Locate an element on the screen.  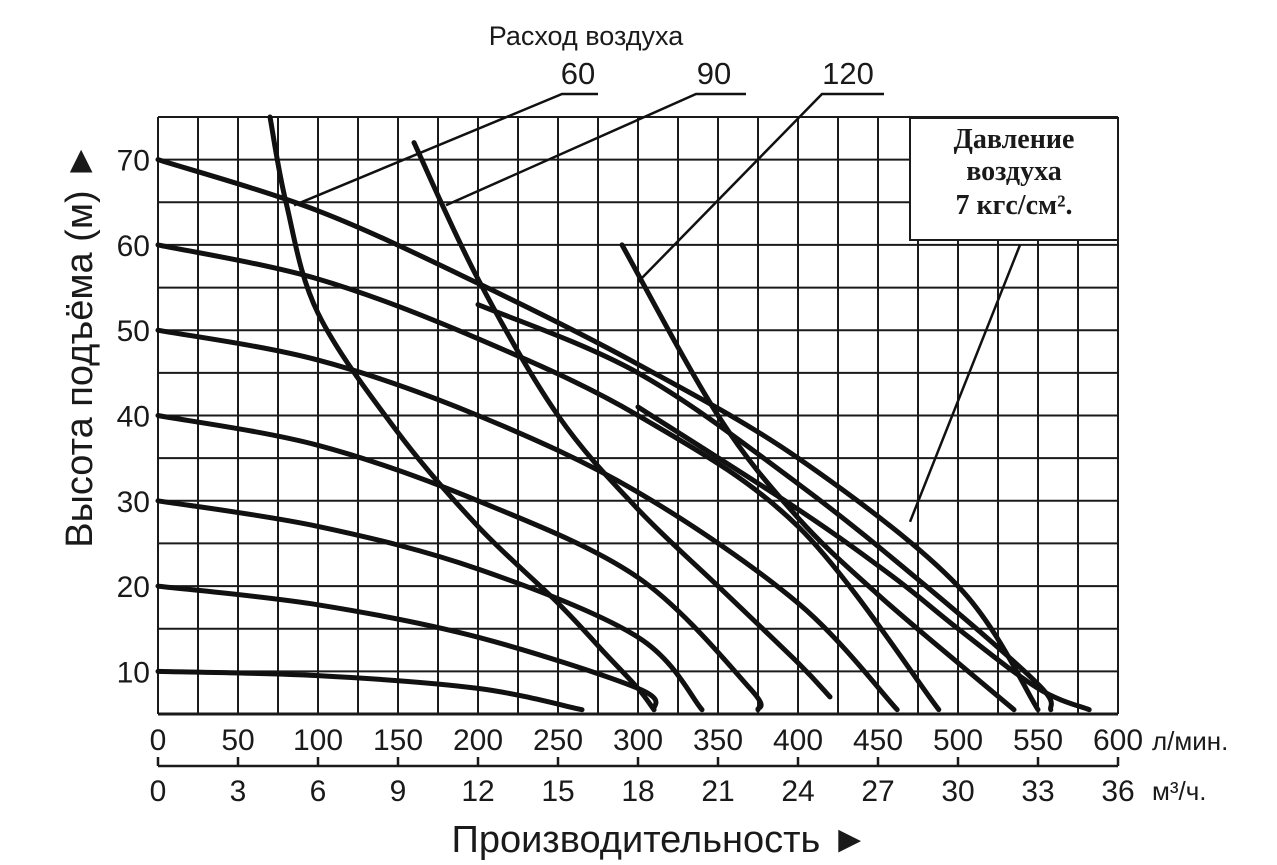
air-flow-label-120: 120 is located at coordinates (848, 73).